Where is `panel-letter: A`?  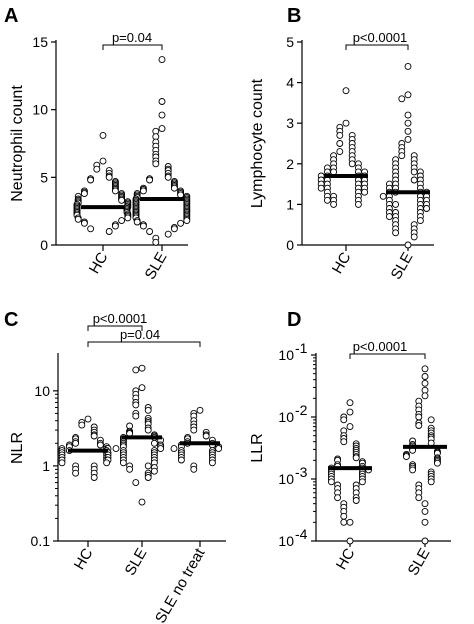 panel-letter: A is located at coordinates (11, 16).